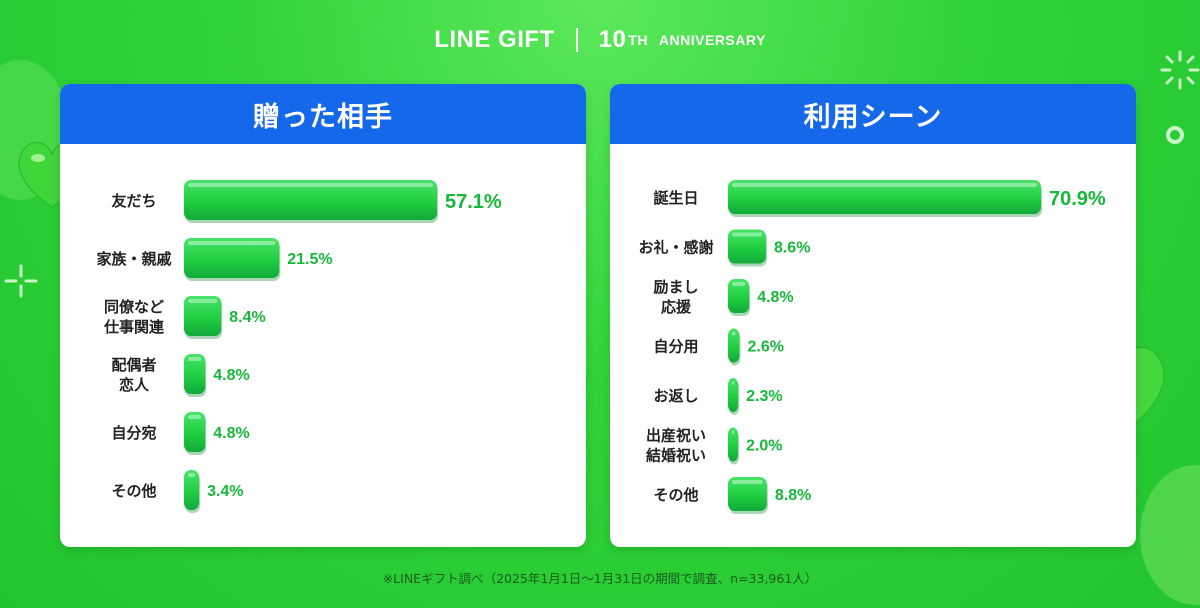 The width and height of the screenshot is (1200, 608). Describe the element at coordinates (764, 396) in the screenshot. I see `scene-value-label: 2.3%` at that location.